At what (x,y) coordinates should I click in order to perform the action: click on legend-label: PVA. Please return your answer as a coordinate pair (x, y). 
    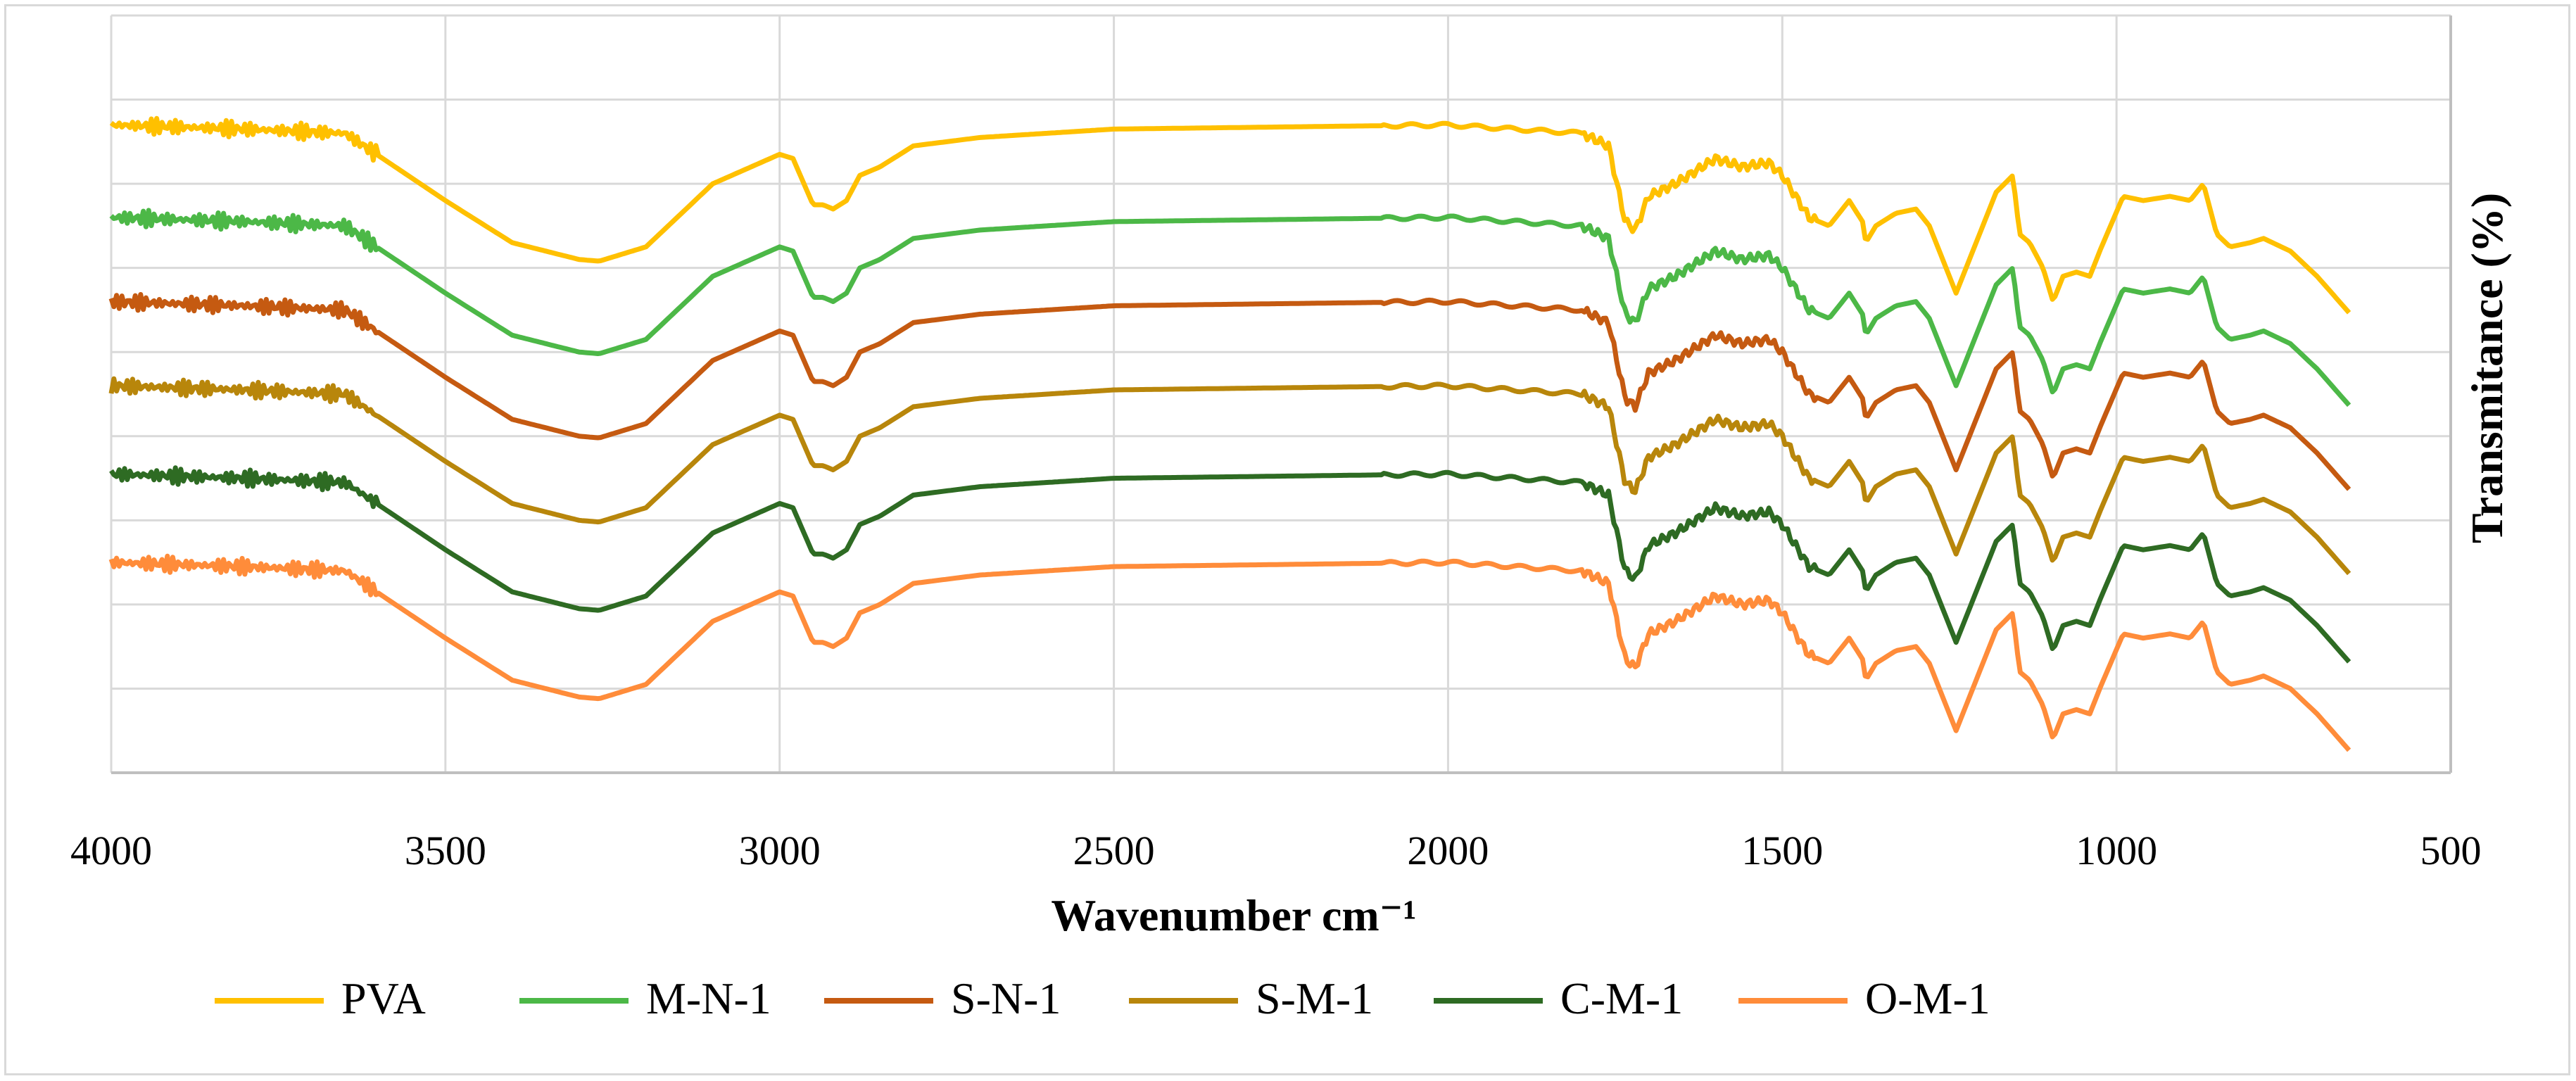
    Looking at the image, I should click on (383, 998).